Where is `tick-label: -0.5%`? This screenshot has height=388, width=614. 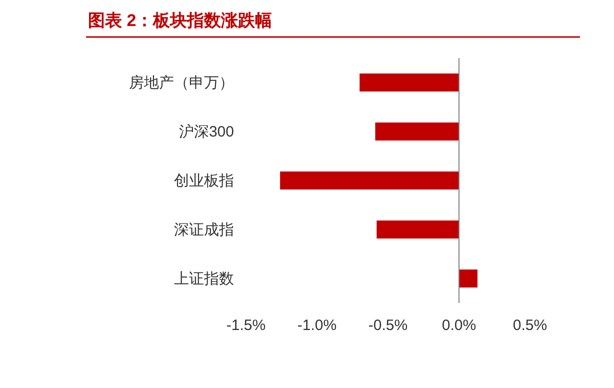
tick-label: -0.5% is located at coordinates (388, 325).